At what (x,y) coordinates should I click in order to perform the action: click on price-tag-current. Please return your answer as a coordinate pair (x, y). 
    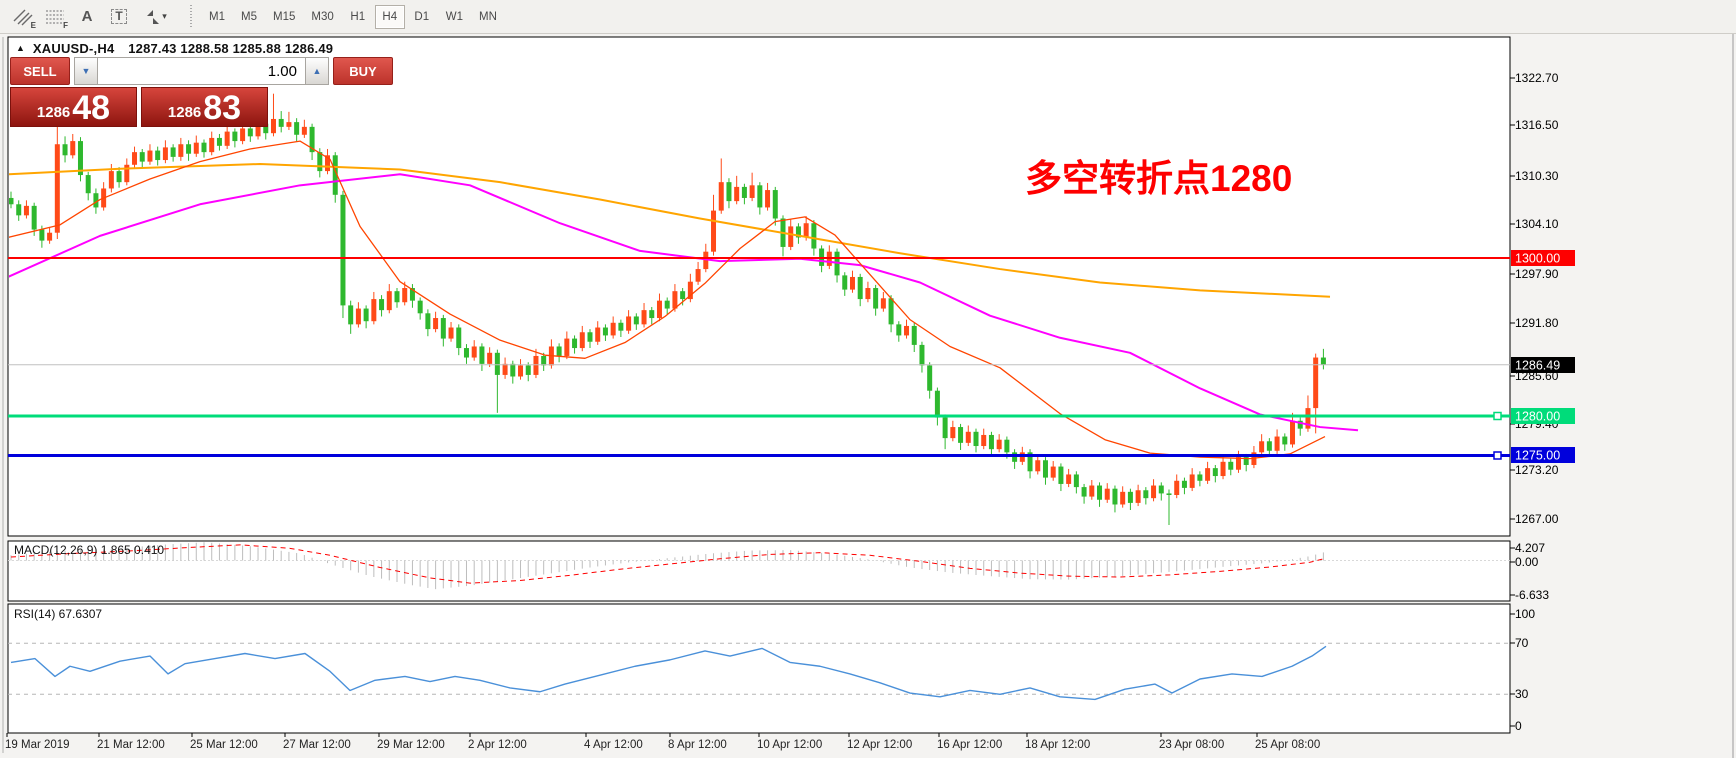
    Looking at the image, I should click on (1543, 365).